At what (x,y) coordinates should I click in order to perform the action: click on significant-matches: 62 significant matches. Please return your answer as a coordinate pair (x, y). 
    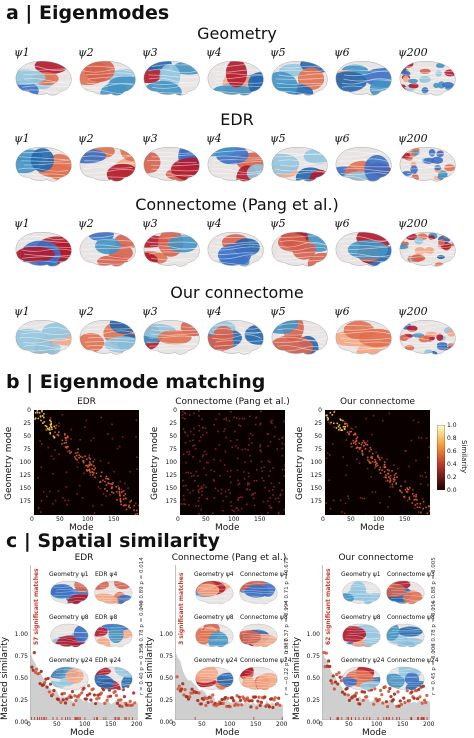
    Looking at the image, I should click on (328, 606).